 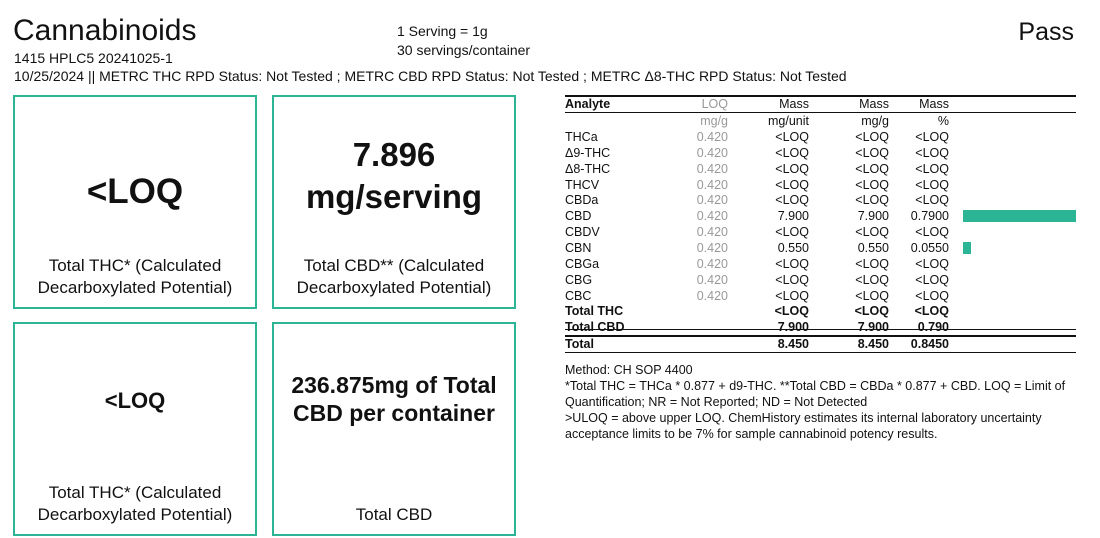 What do you see at coordinates (594, 311) in the screenshot?
I see `total-label: Total THC` at bounding box center [594, 311].